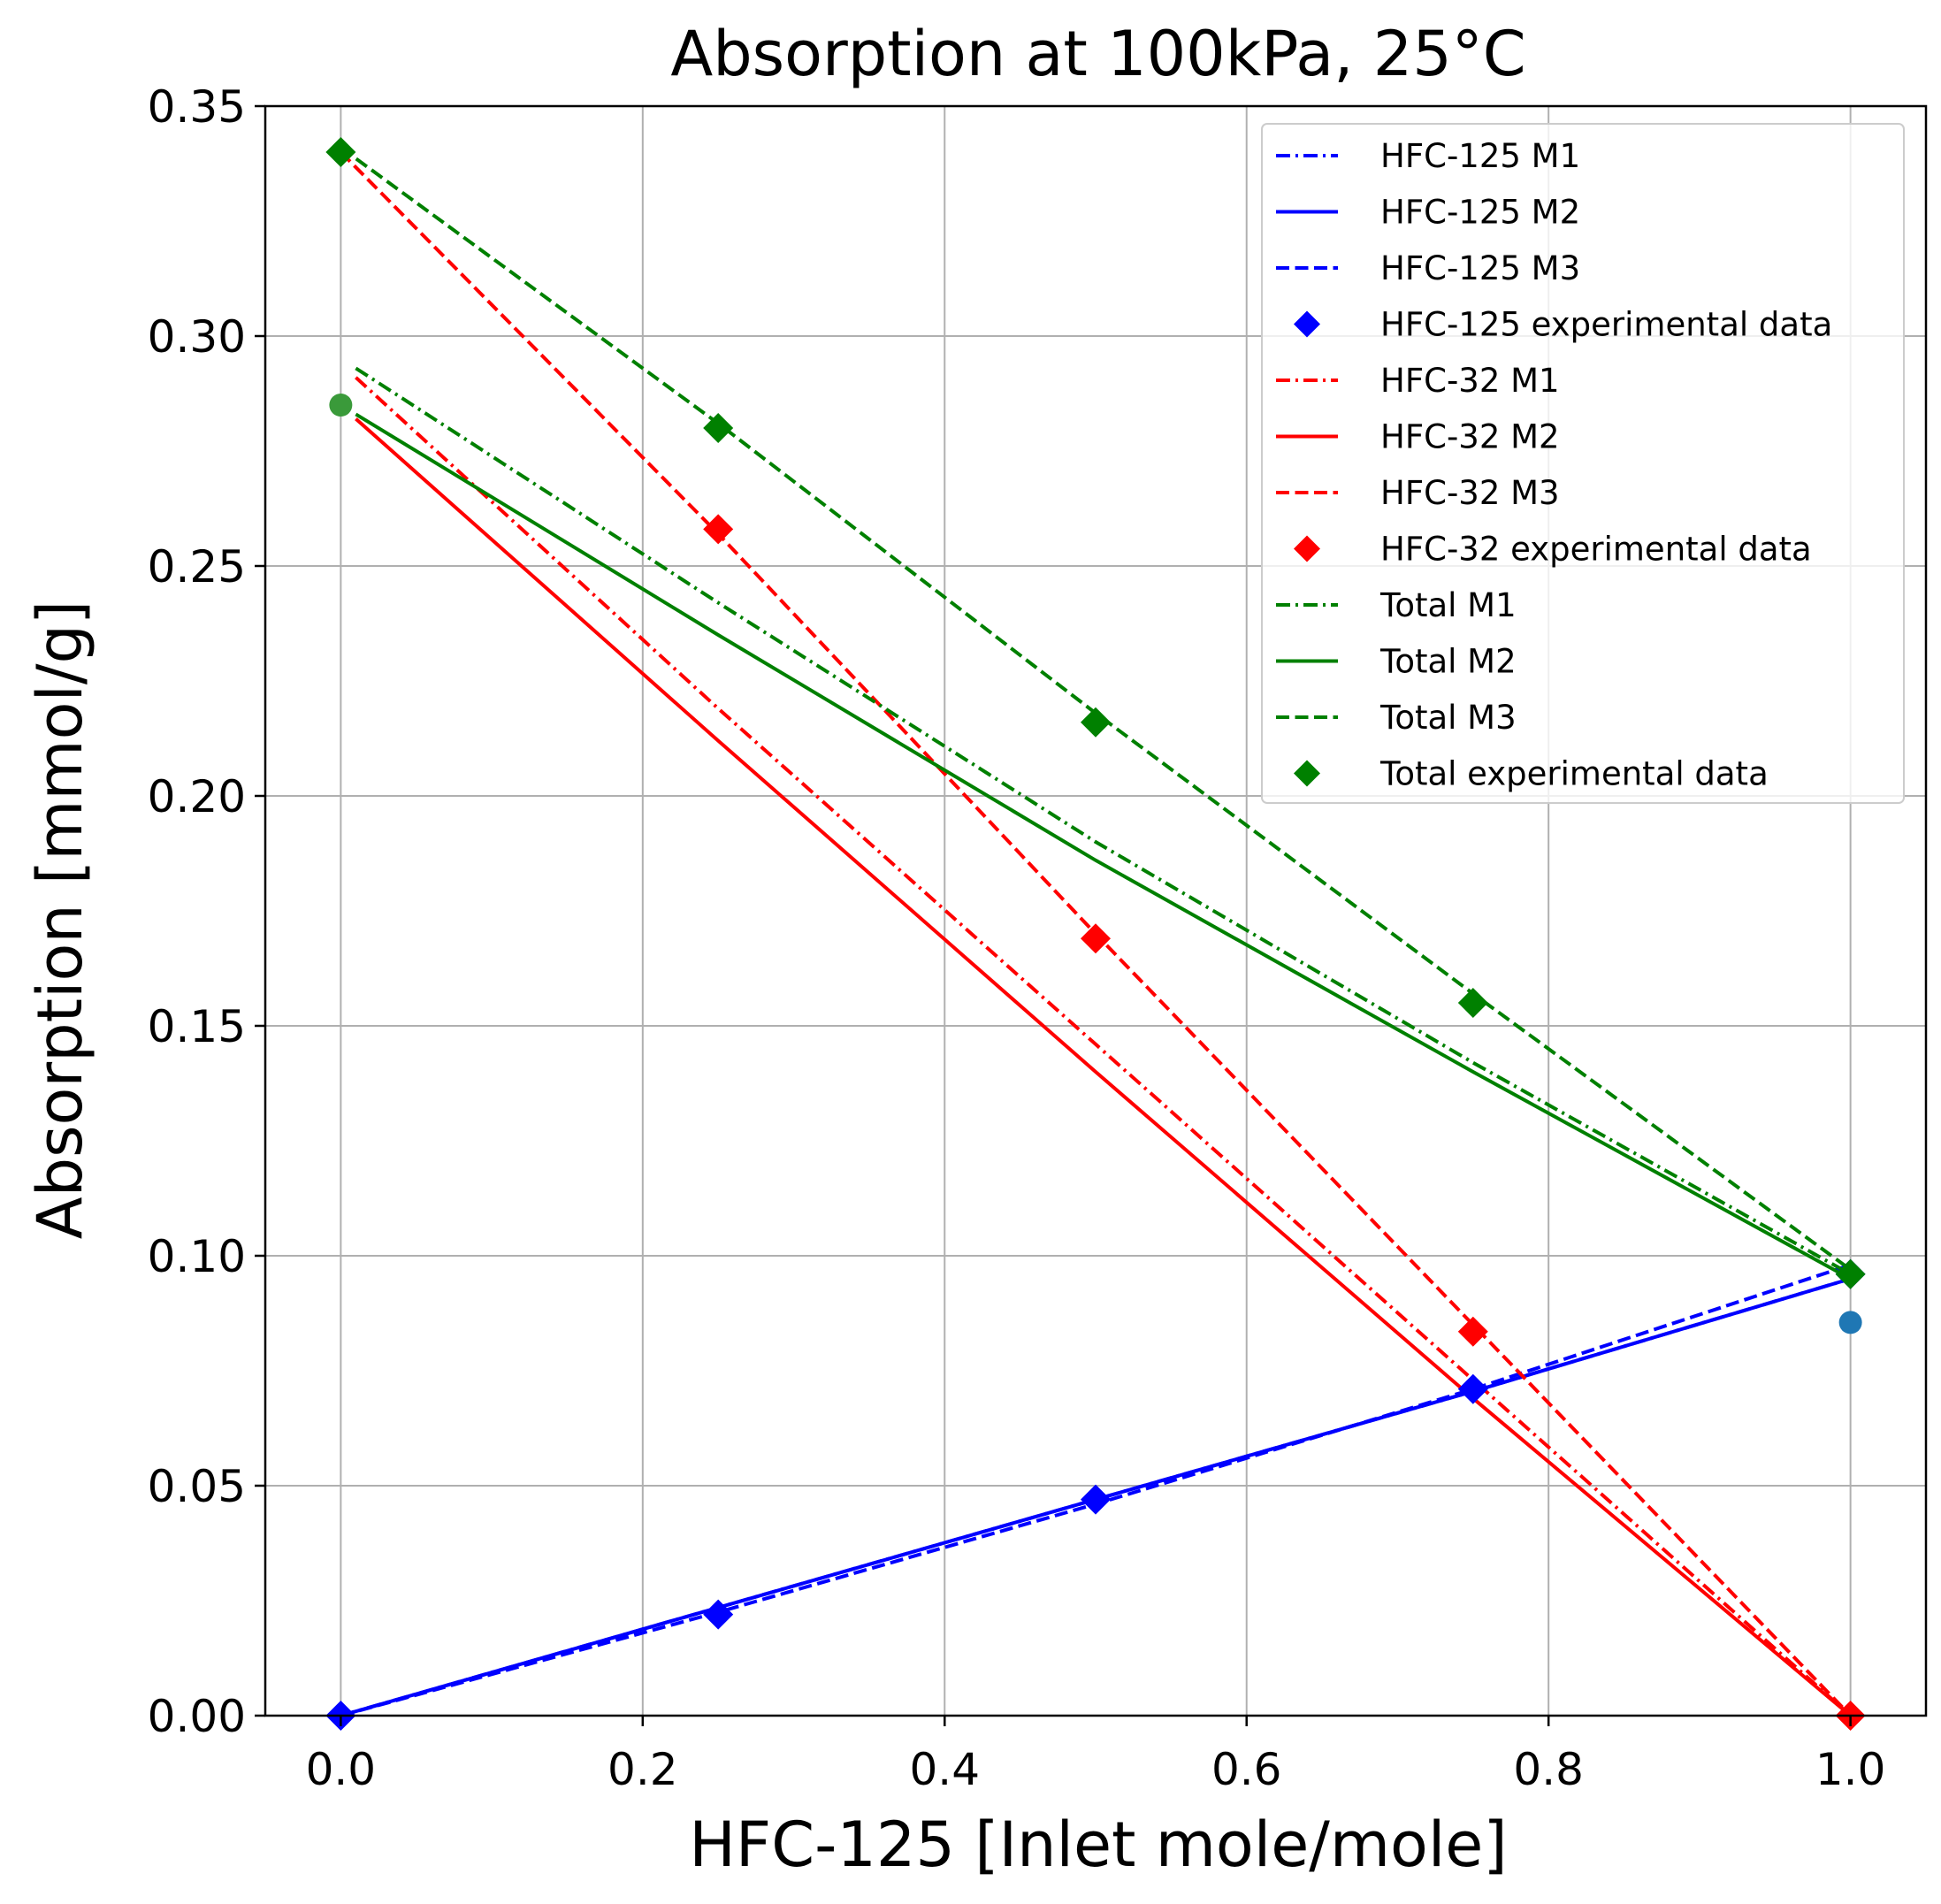 The height and width of the screenshot is (1904, 1941). What do you see at coordinates (1574, 774) in the screenshot?
I see `legend-label: Total experimental data` at bounding box center [1574, 774].